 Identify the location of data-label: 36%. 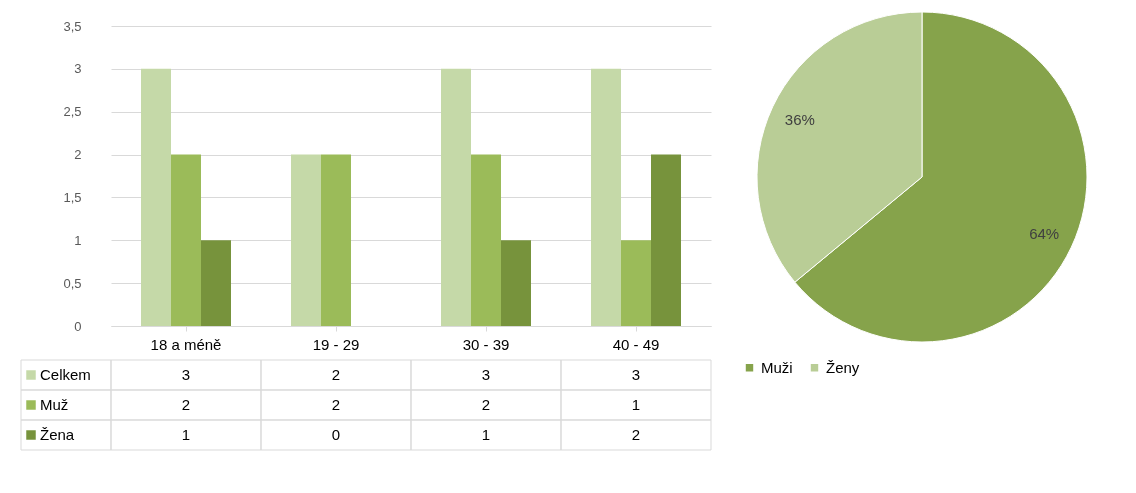
(799, 119).